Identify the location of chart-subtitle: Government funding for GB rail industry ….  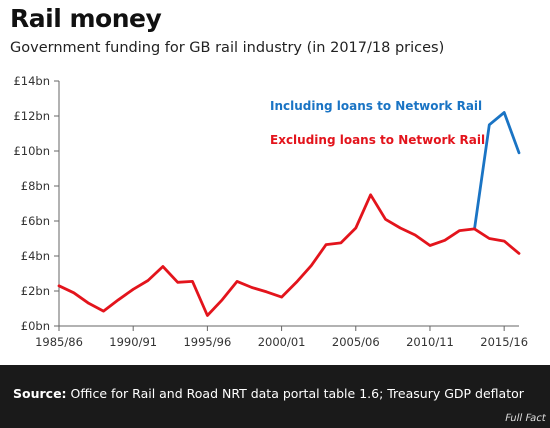
(227, 48).